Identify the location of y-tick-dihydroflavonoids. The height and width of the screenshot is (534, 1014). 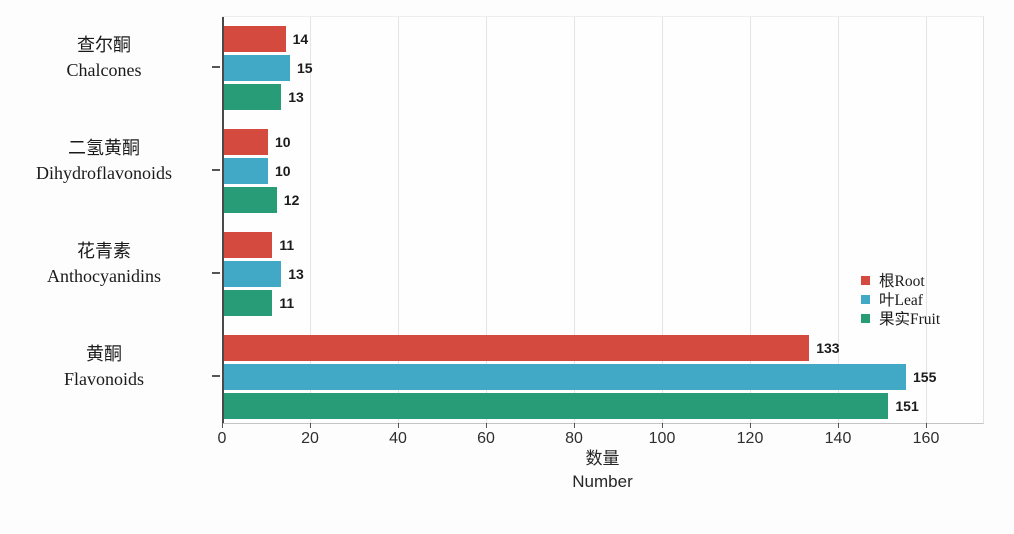
(216, 170).